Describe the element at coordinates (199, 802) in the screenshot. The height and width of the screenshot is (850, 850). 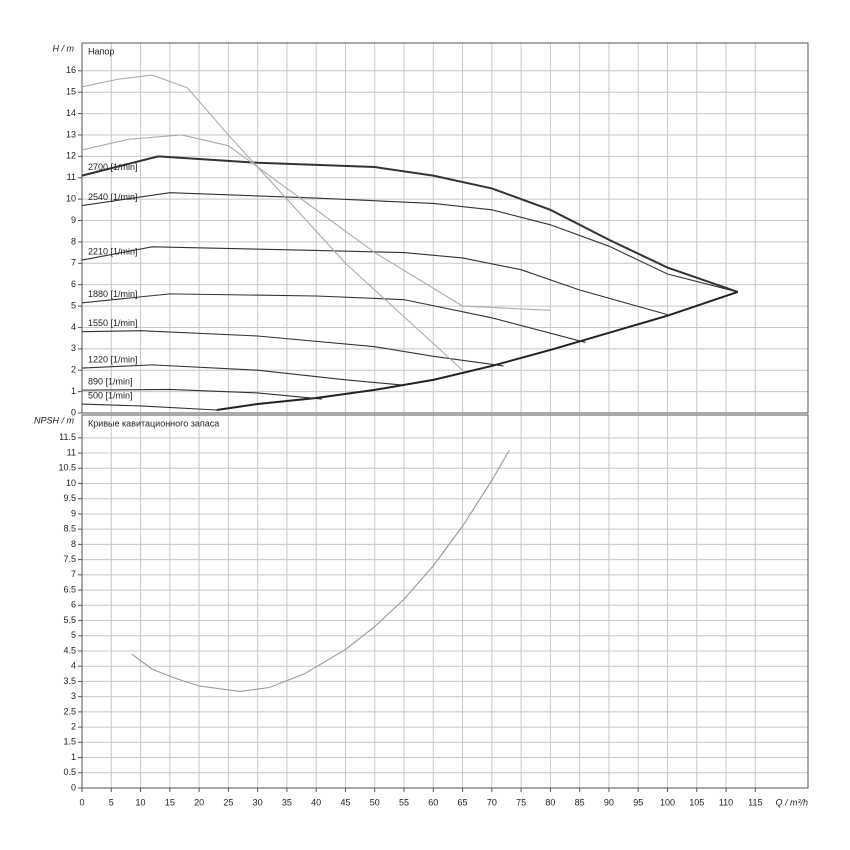
I see `x-tick-label: 20` at that location.